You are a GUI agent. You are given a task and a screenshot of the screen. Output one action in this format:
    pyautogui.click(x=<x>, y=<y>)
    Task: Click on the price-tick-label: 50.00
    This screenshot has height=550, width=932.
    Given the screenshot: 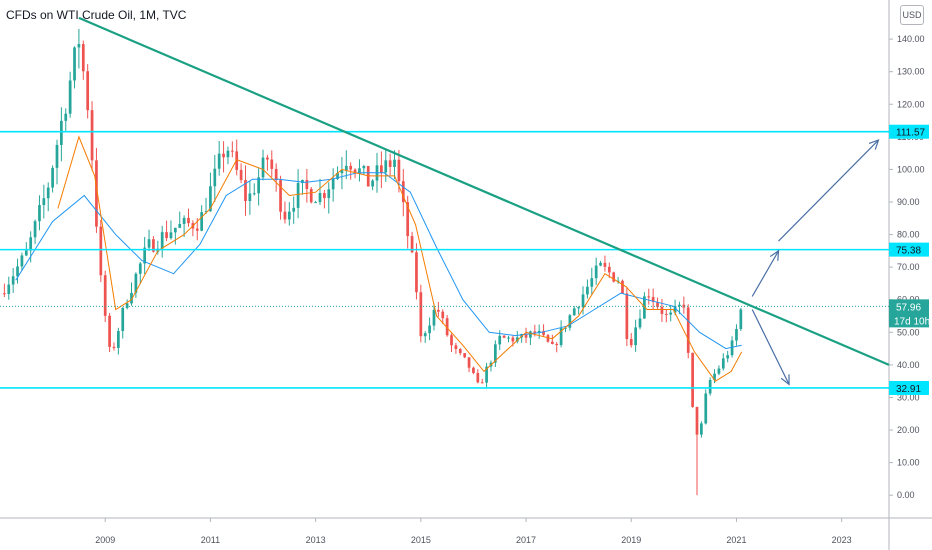 What is the action you would take?
    pyautogui.click(x=908, y=332)
    